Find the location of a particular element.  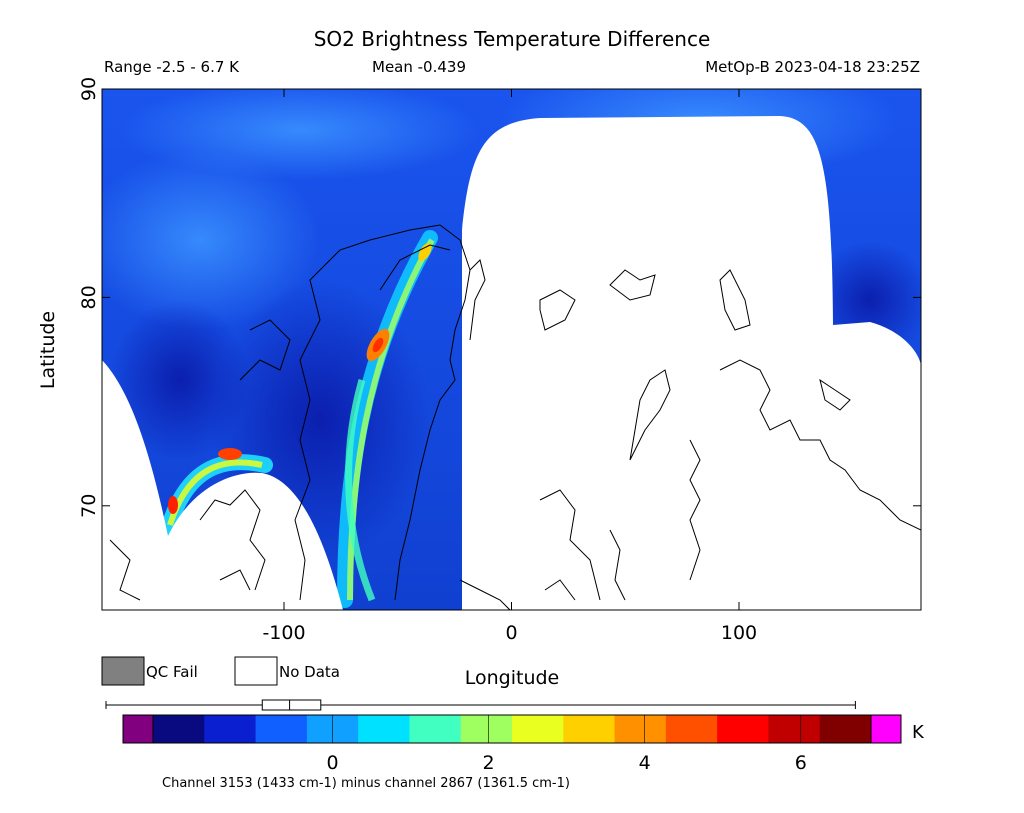

legend-label-no-data: No Data is located at coordinates (309, 672).